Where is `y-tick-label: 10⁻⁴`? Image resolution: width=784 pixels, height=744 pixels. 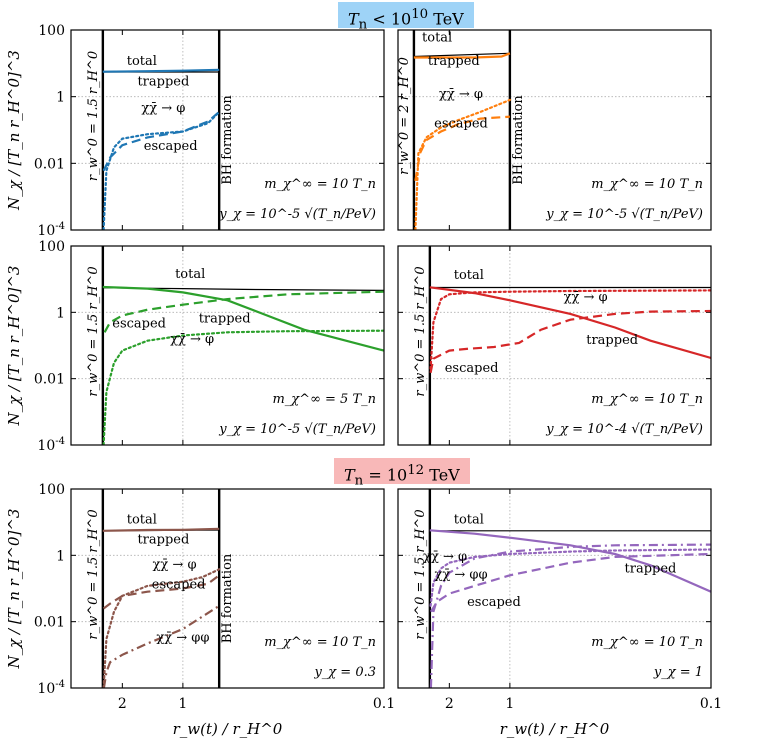
y-tick-label: 10⁻⁴ is located at coordinates (51, 445).